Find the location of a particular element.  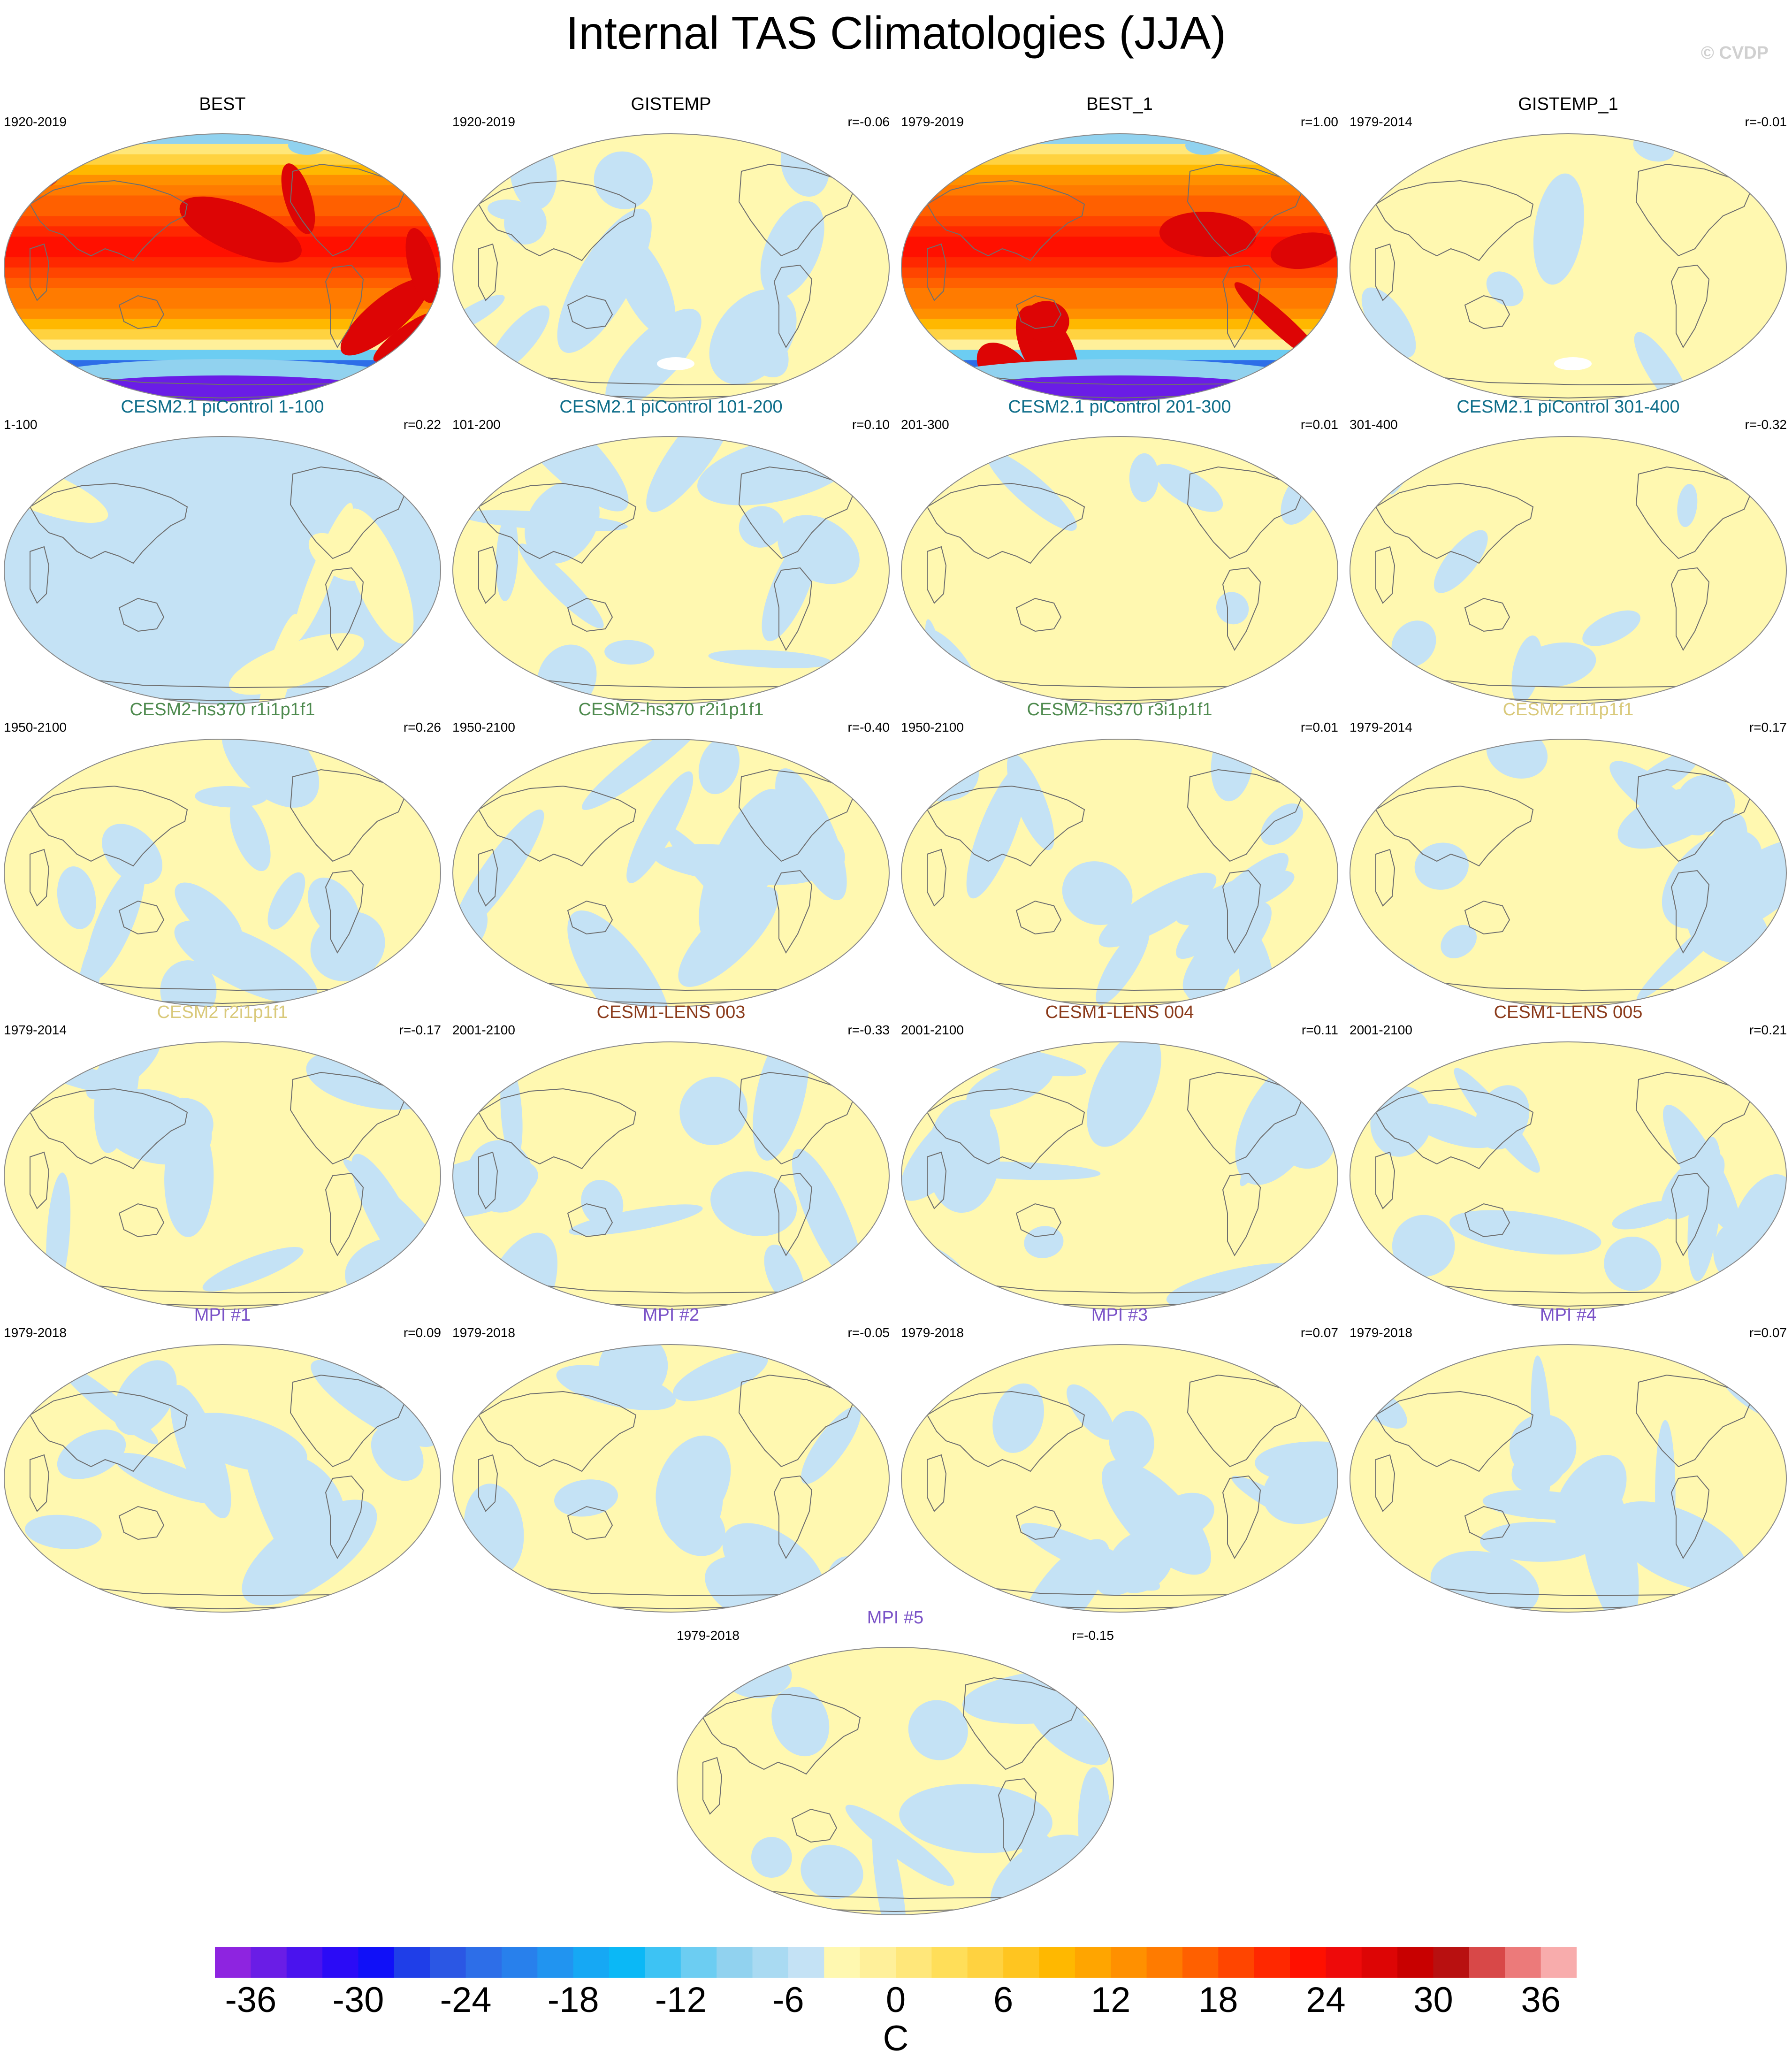

map-panel: CESM2.1 piControl 1-100 1-100 r=0.22 is located at coordinates (222, 550).